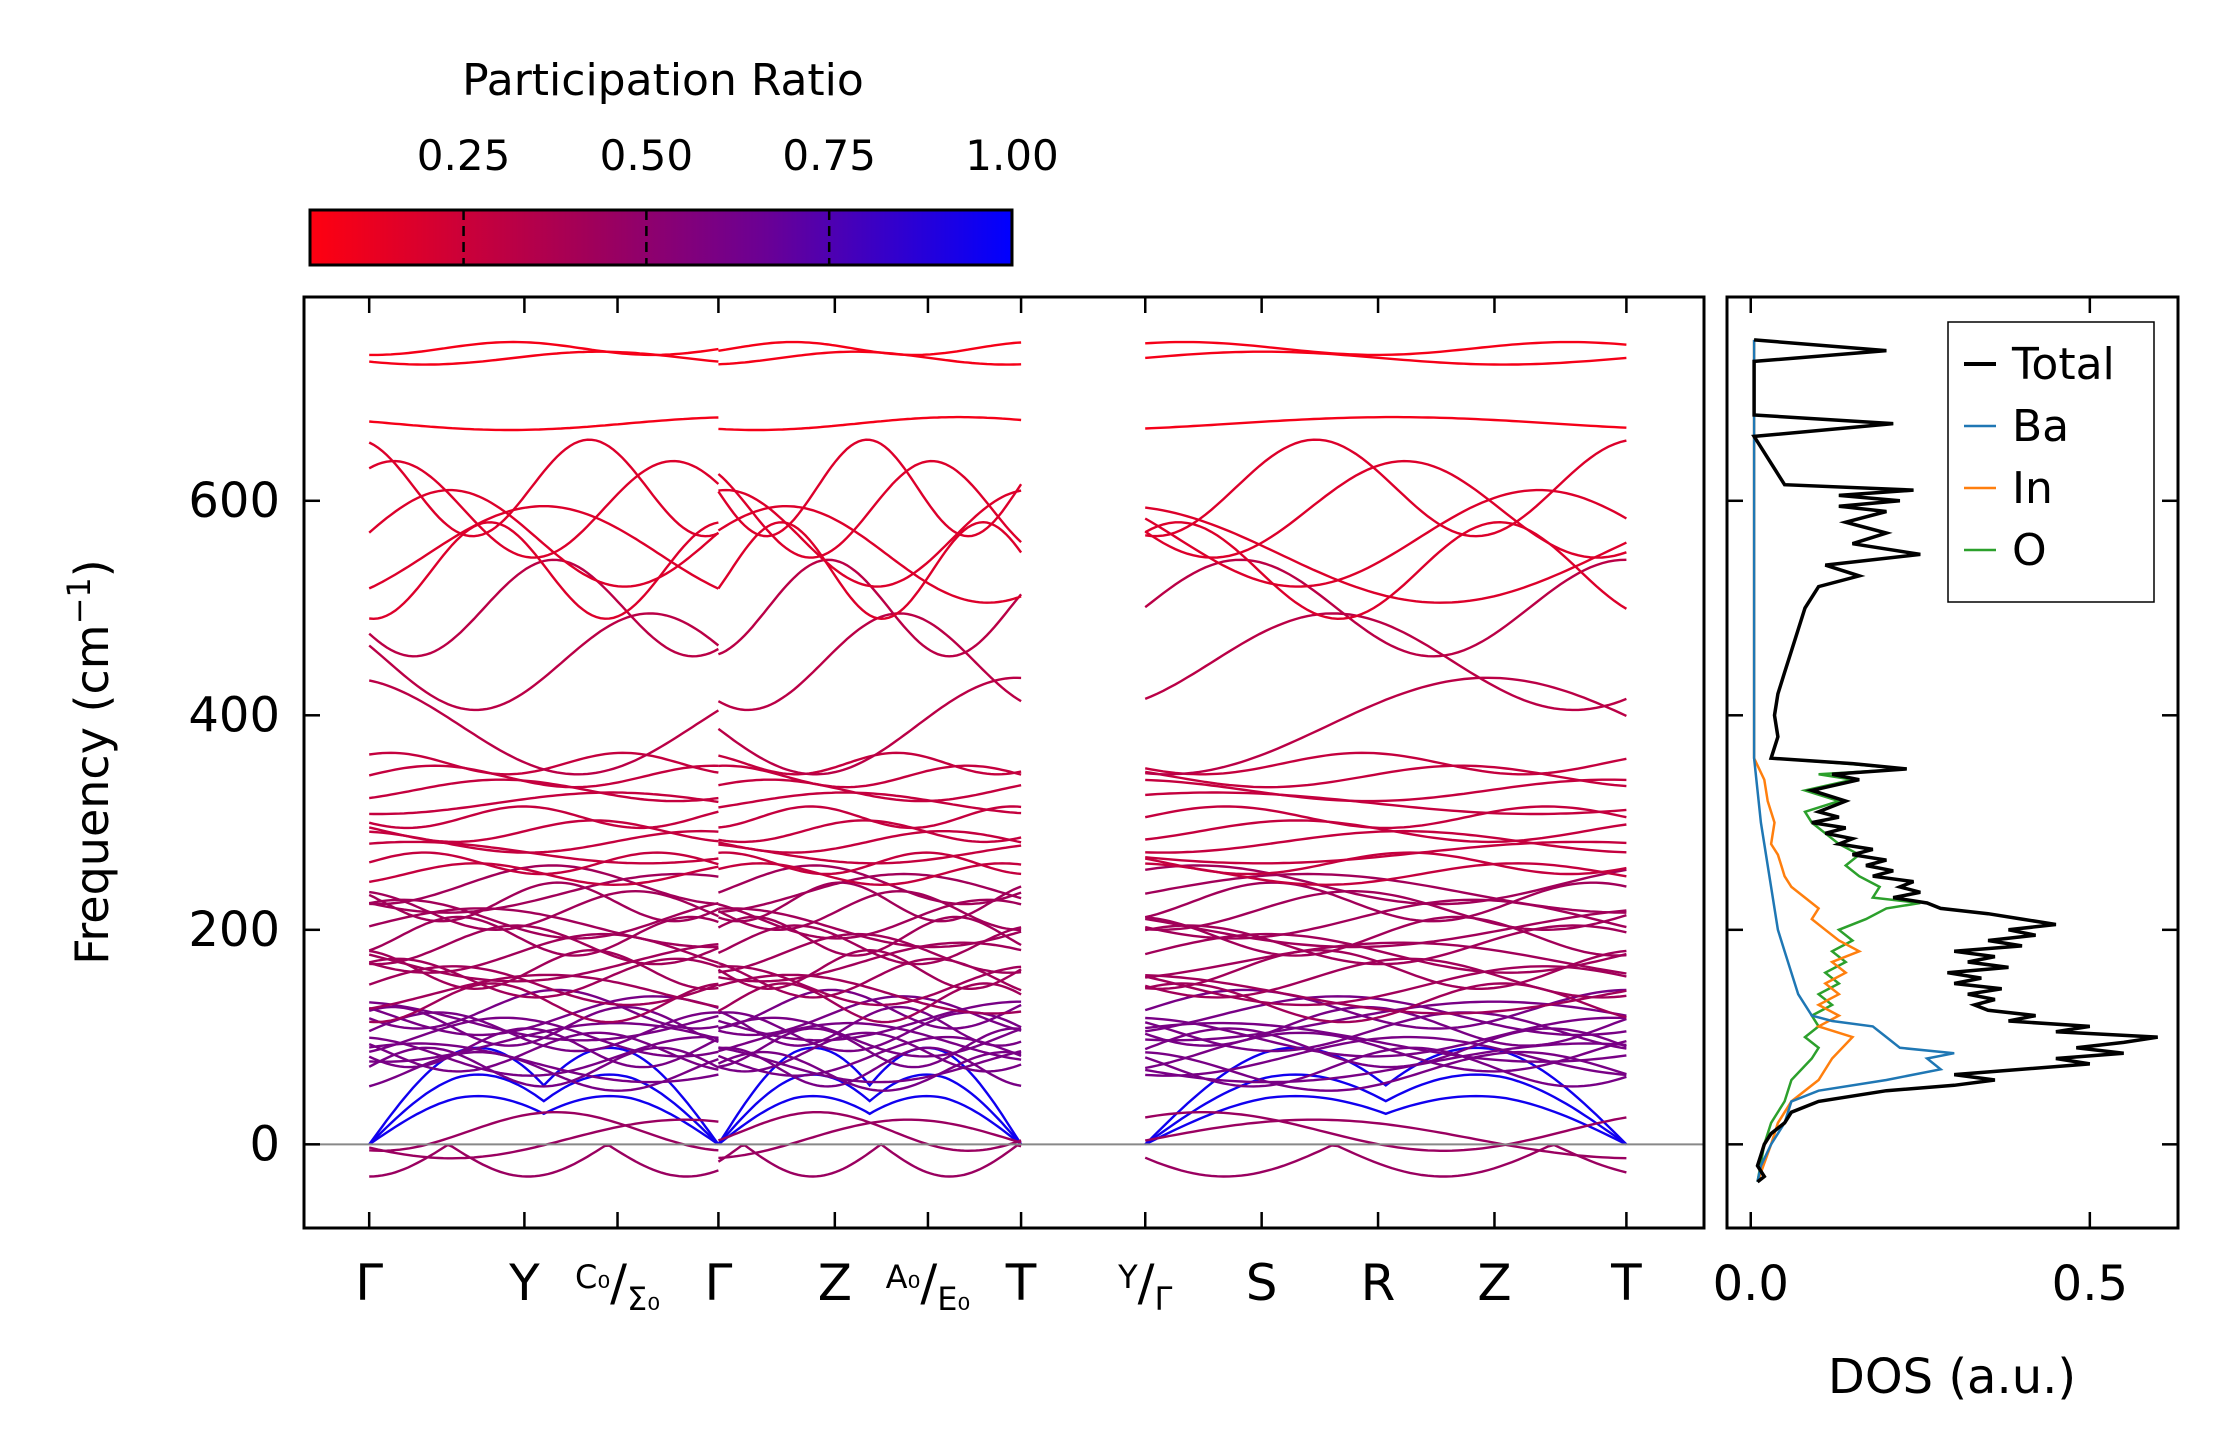 The width and height of the screenshot is (2222, 1455). Describe the element at coordinates (1807, 761) in the screenshot. I see `dos-line-in` at that location.